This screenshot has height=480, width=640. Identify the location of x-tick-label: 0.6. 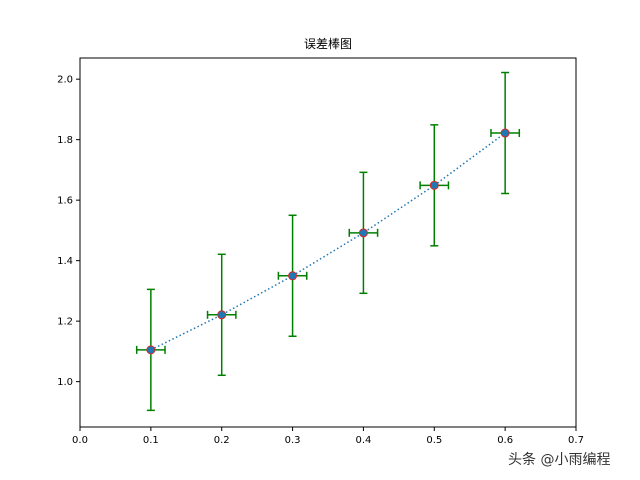
(505, 440).